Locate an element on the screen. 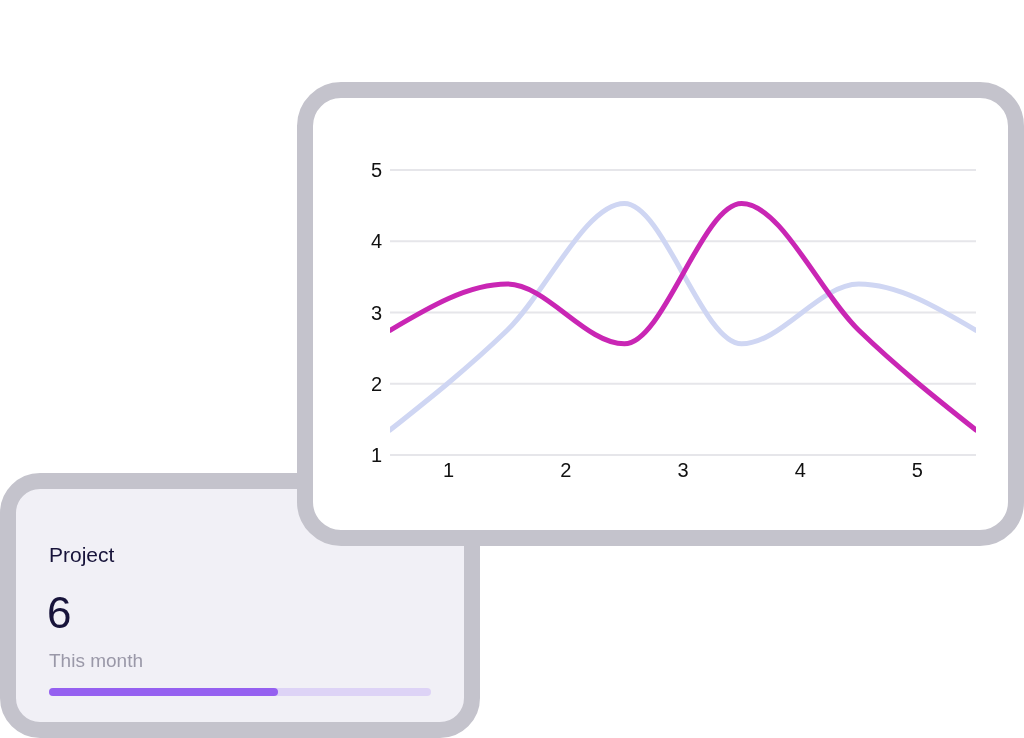 The height and width of the screenshot is (738, 1024). y-tick-label: 1 is located at coordinates (376, 455).